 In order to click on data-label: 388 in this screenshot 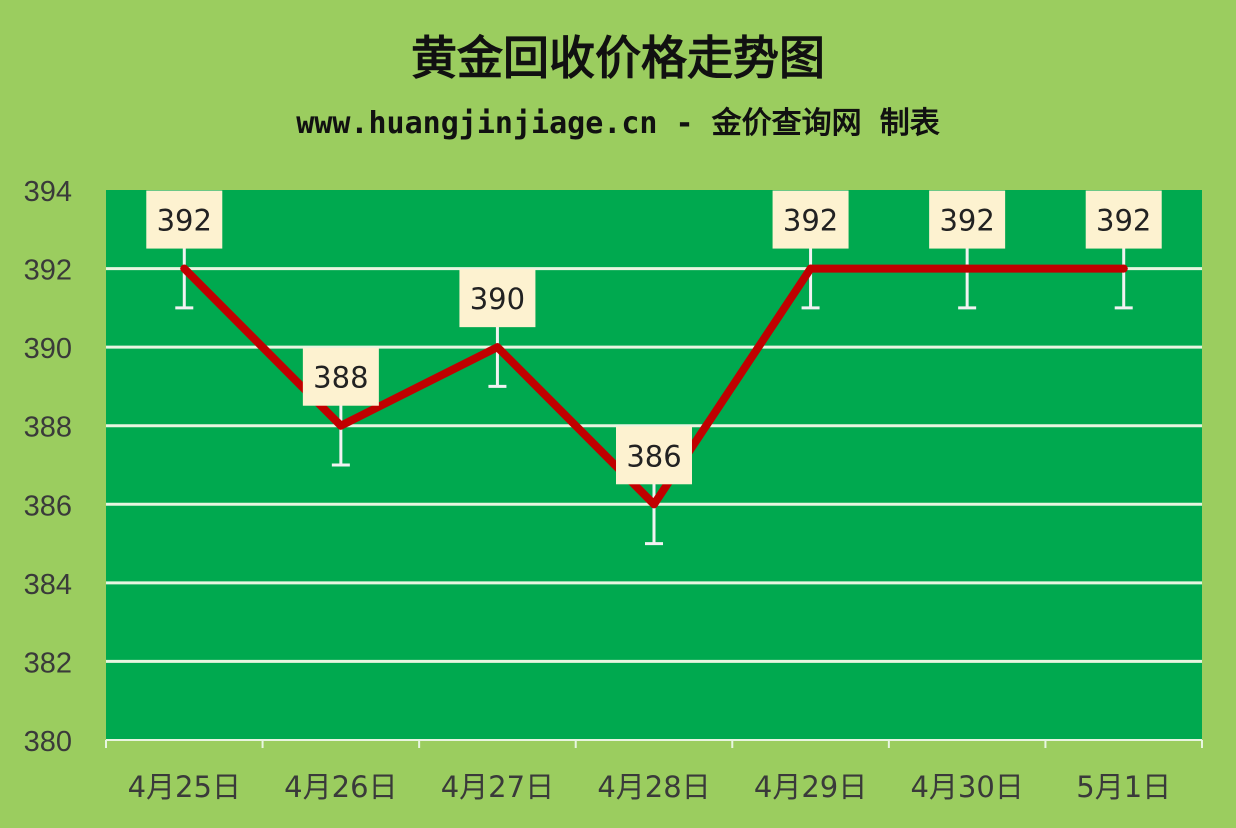, I will do `click(340, 378)`.